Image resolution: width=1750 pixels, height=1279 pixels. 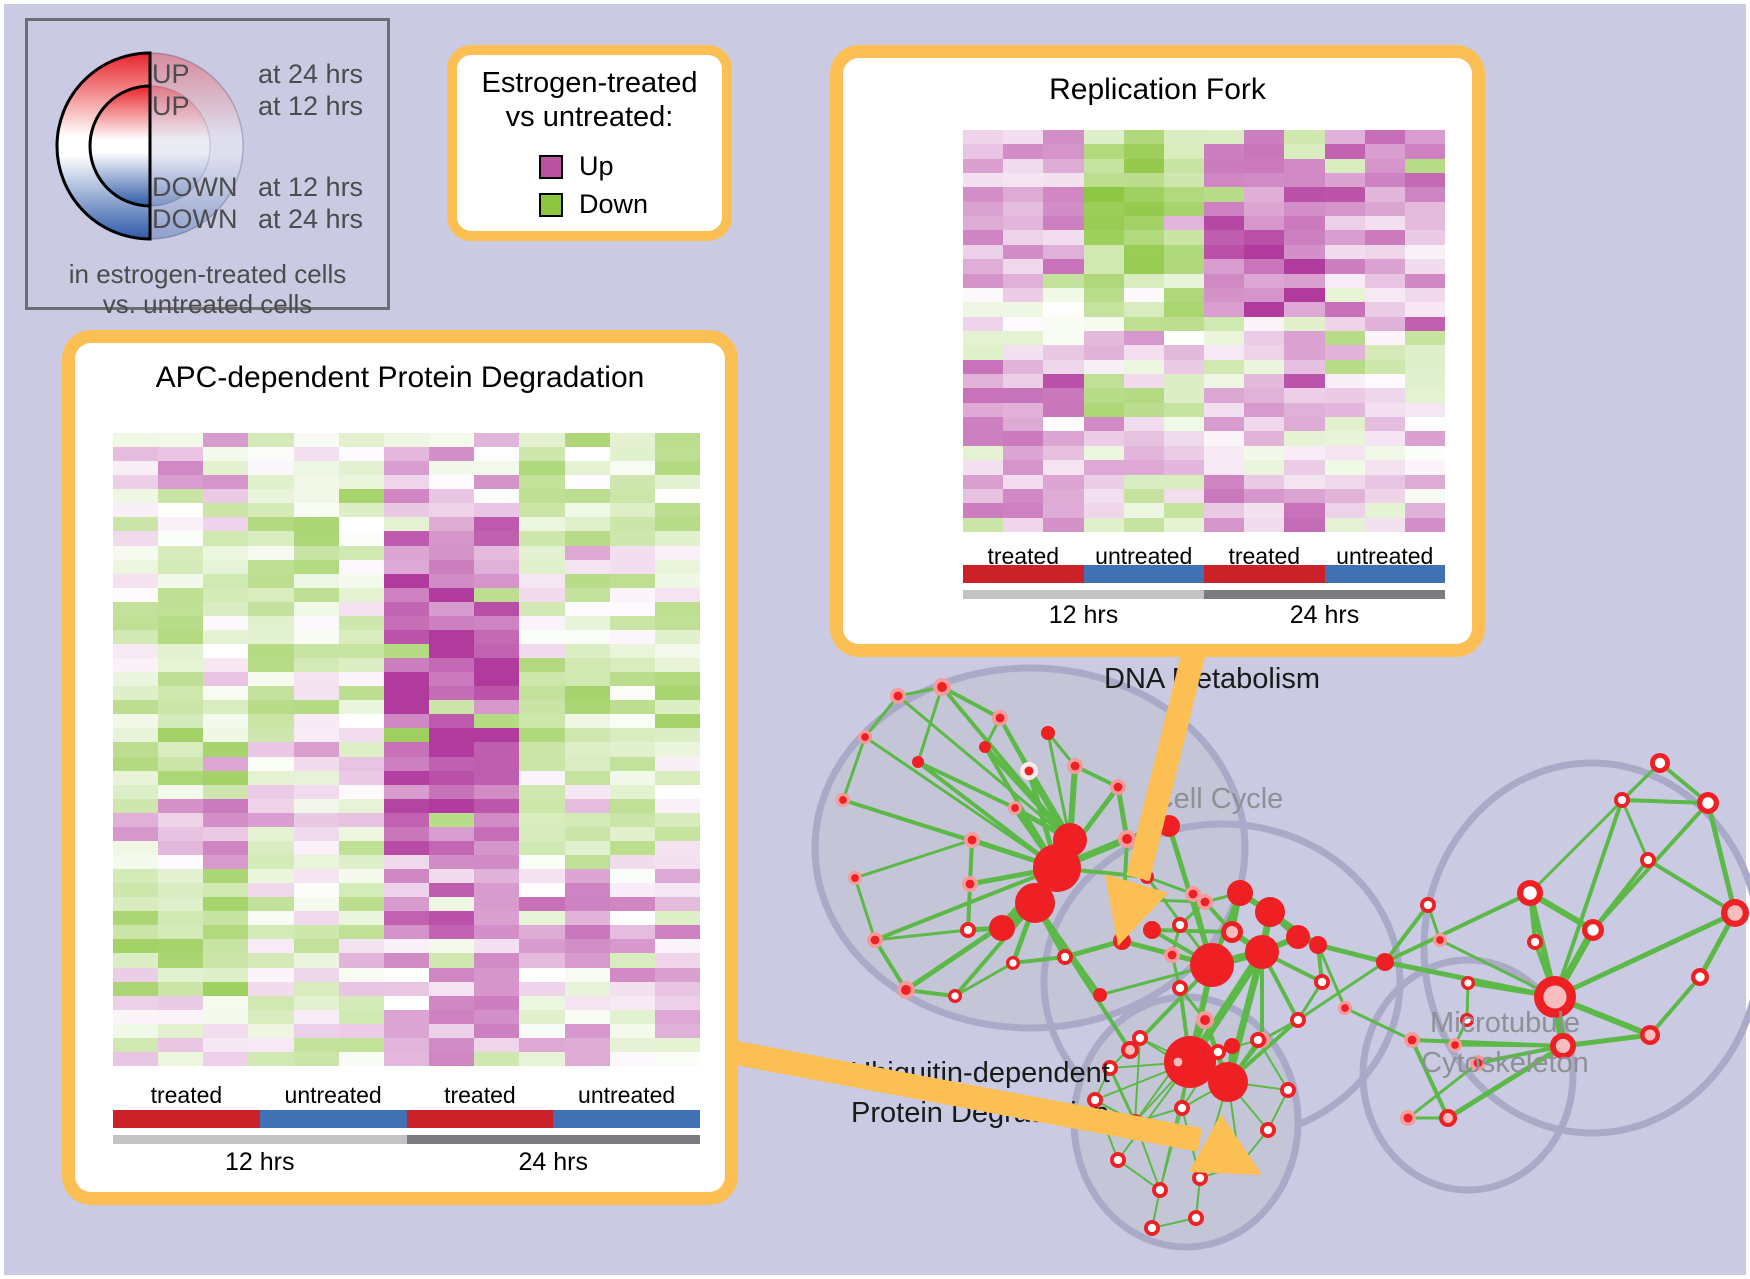 What do you see at coordinates (1048, 733) in the screenshot?
I see `network-node` at bounding box center [1048, 733].